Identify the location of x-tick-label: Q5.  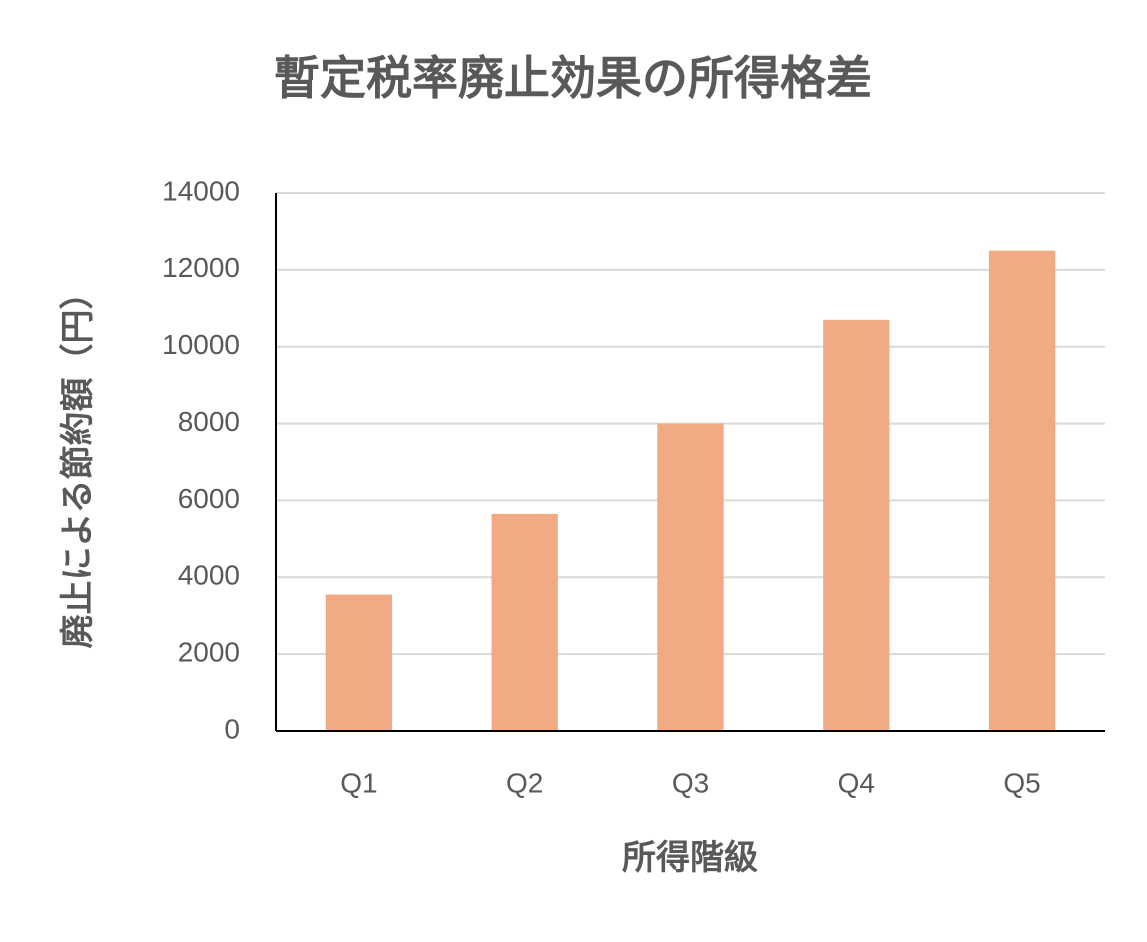
(1021, 782).